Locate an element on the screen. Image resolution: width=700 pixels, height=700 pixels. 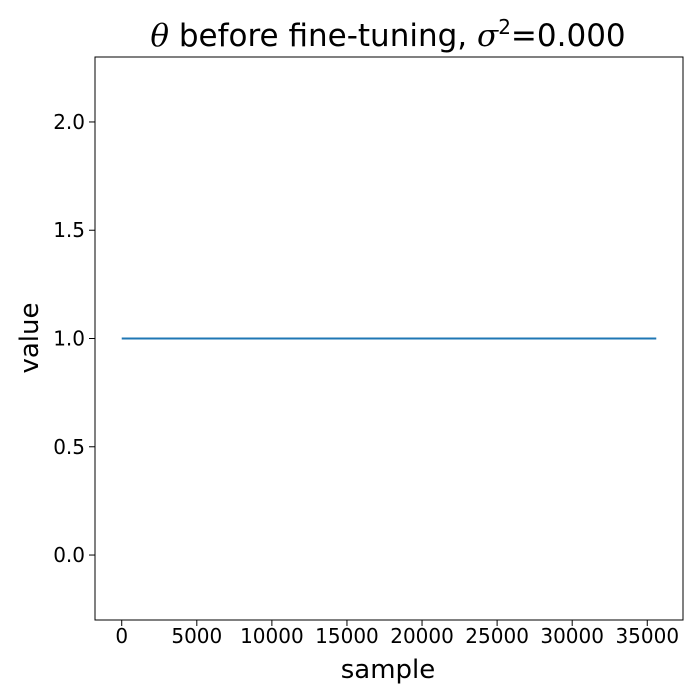
y-tick-label: 1.0 is located at coordinates (69, 339).